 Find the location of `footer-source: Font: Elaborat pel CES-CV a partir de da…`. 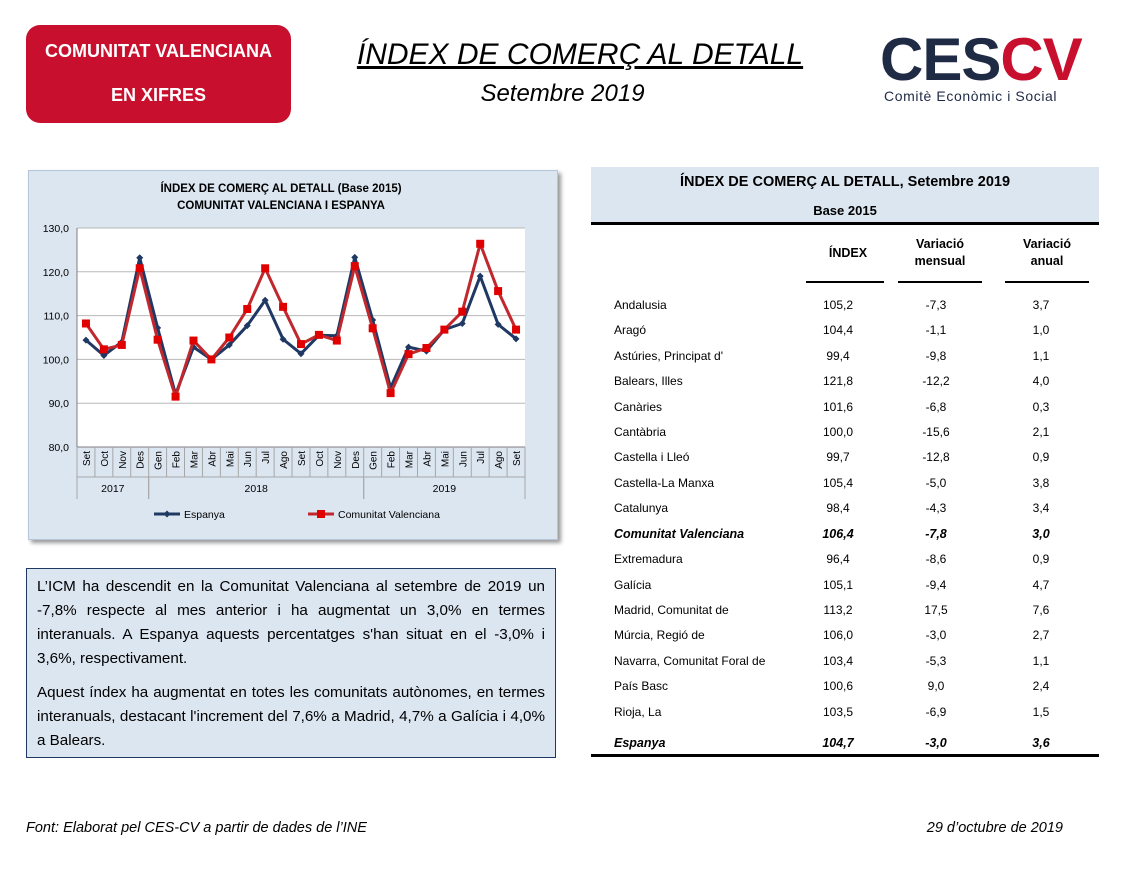

footer-source: Font: Elaborat pel CES-CV a partir de da… is located at coordinates (196, 828).